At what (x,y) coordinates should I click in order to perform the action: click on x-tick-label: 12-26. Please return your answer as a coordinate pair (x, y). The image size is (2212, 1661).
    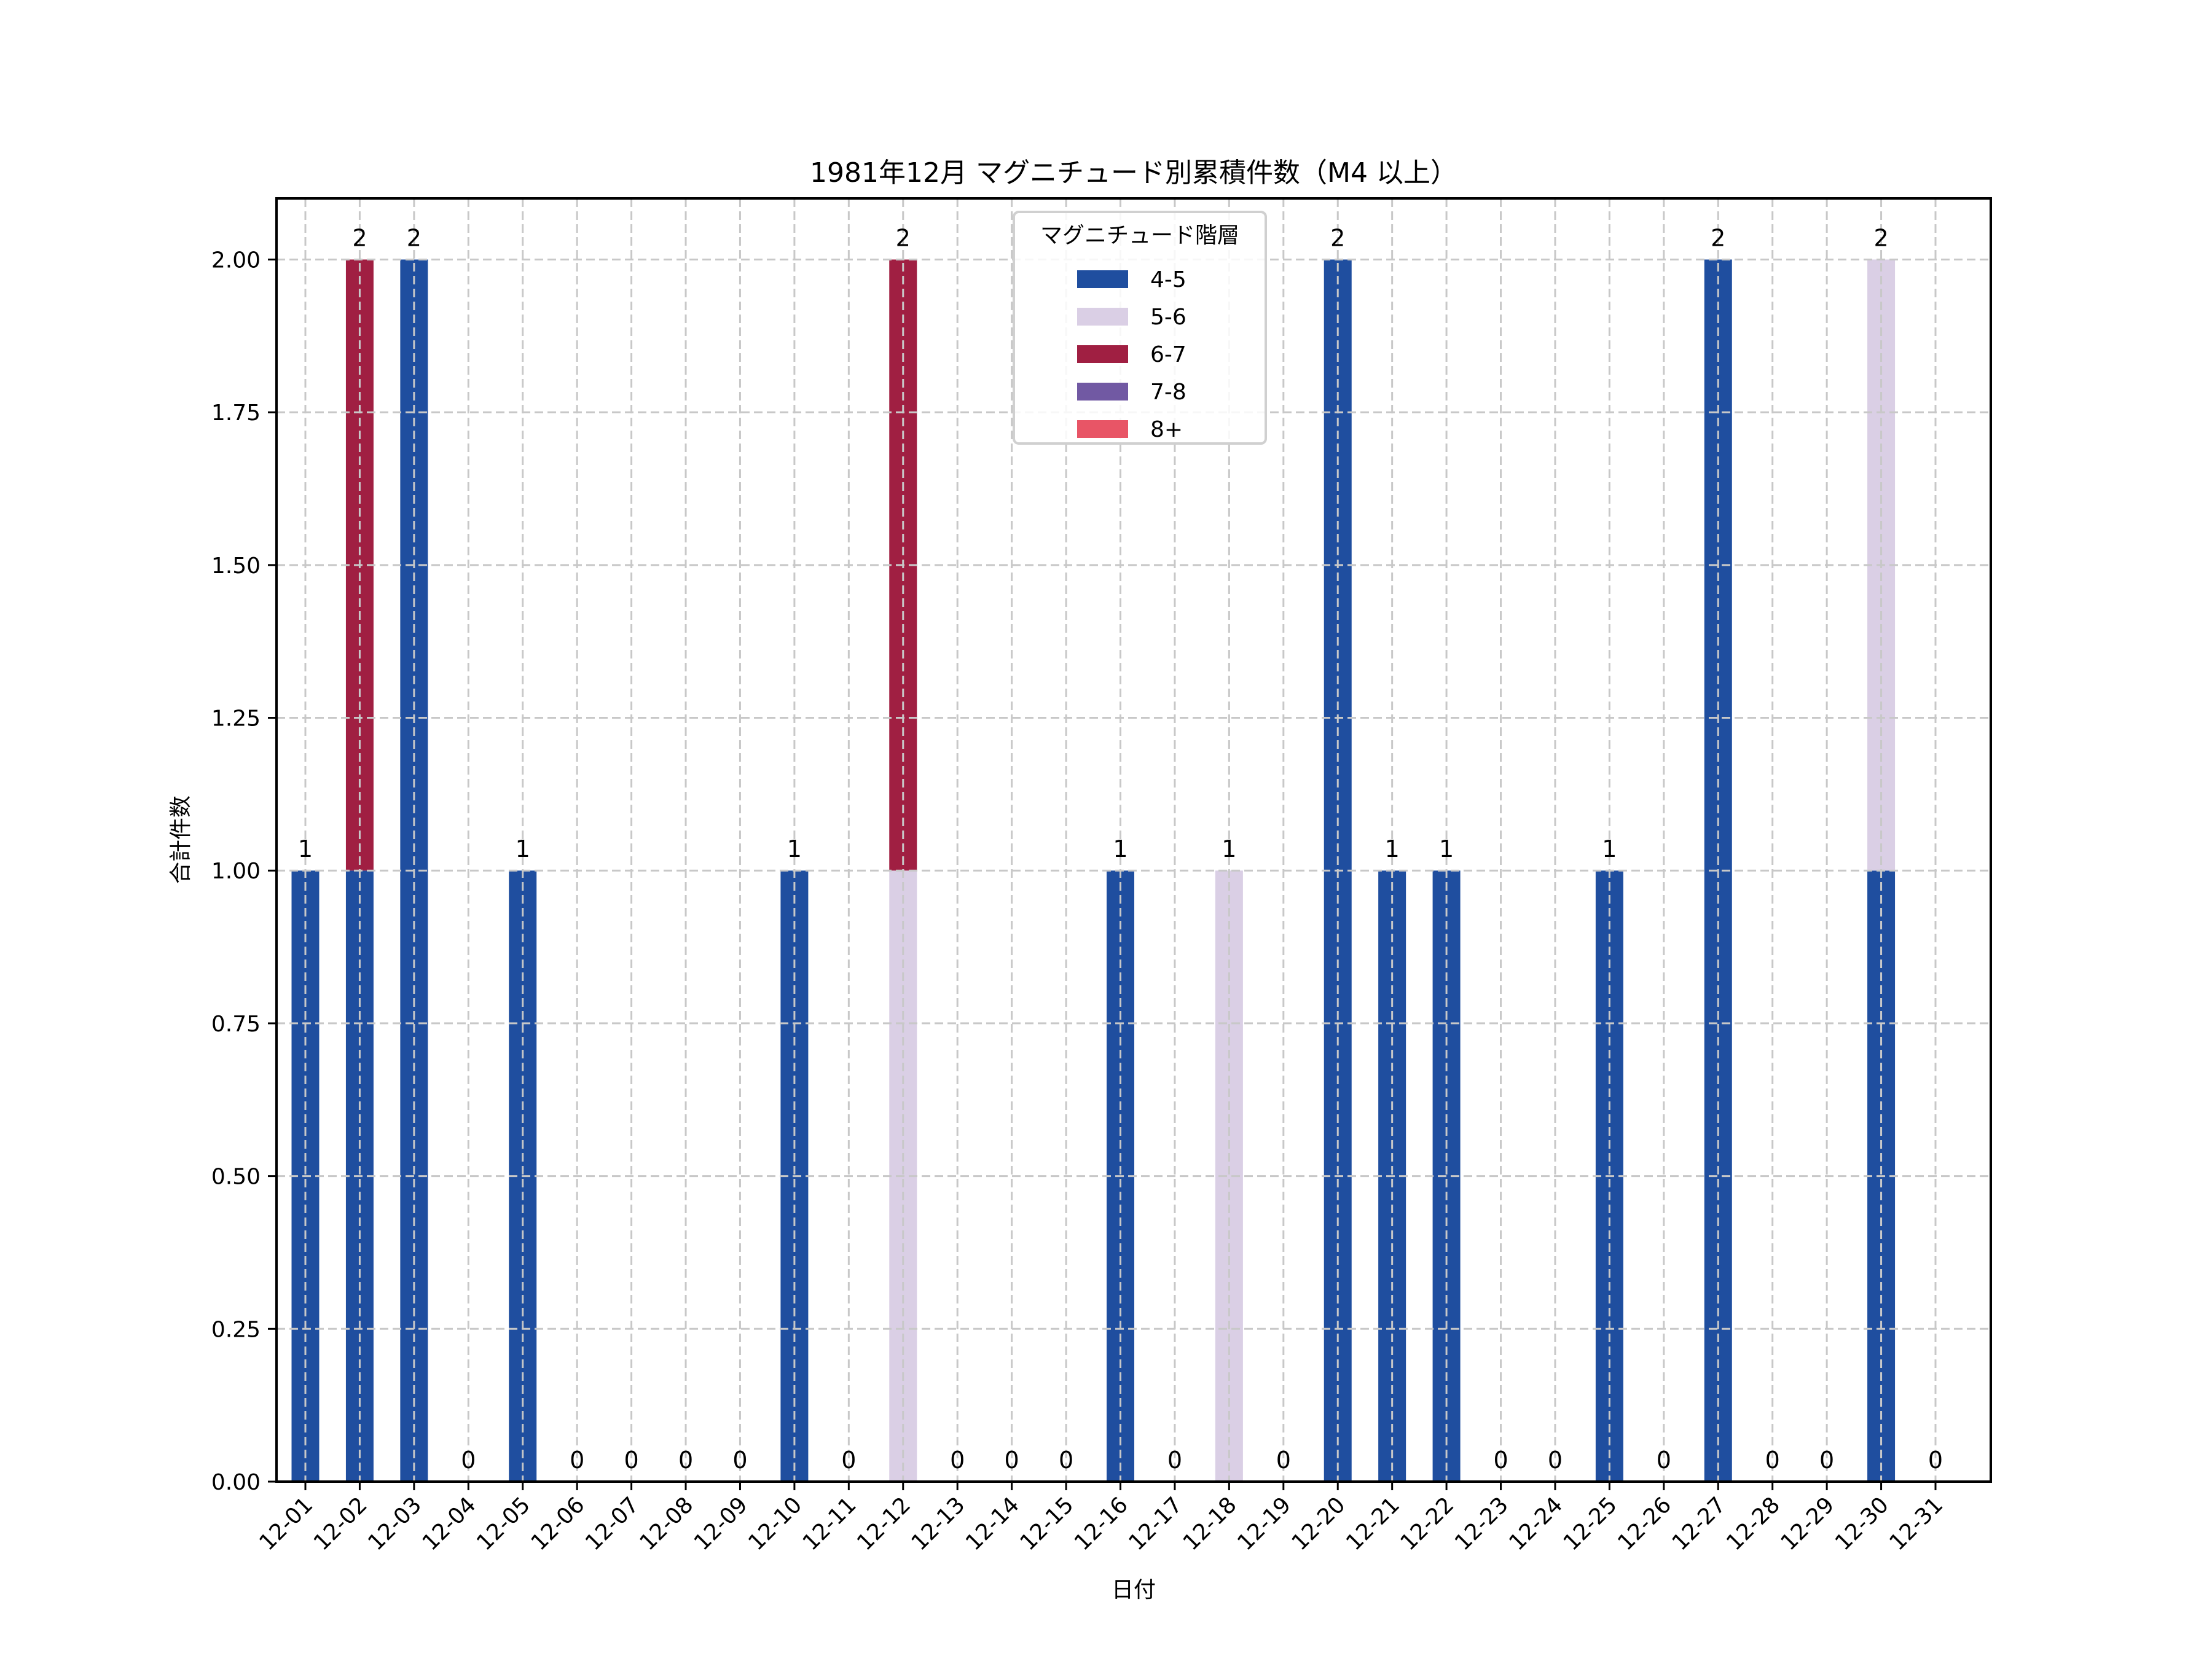
    Looking at the image, I should click on (1644, 1523).